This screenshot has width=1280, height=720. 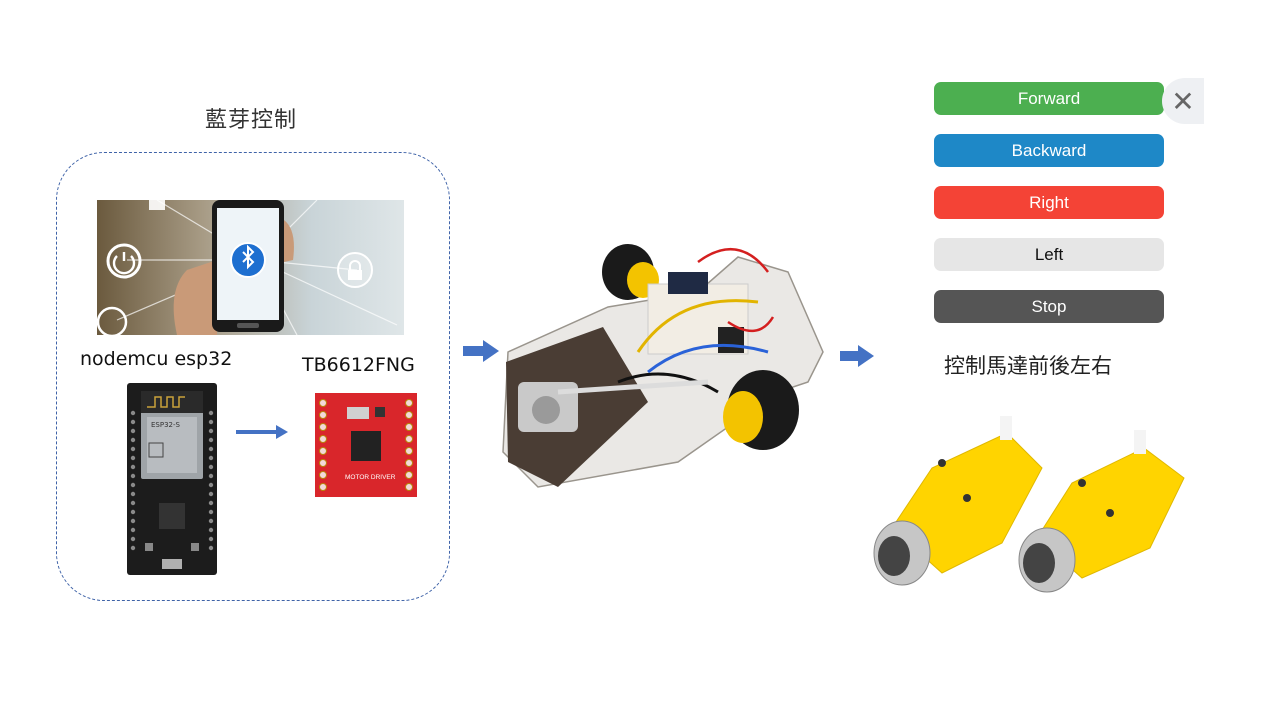 I want to click on close-icon: ✕, so click(x=1183, y=101).